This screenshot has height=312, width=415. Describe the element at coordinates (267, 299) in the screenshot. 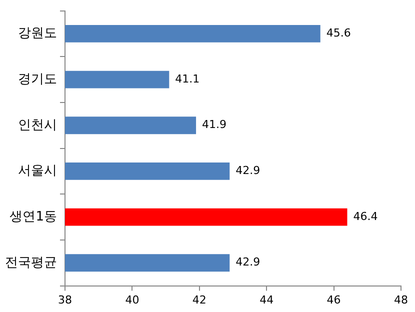

I see `x-tick-label: 44` at that location.